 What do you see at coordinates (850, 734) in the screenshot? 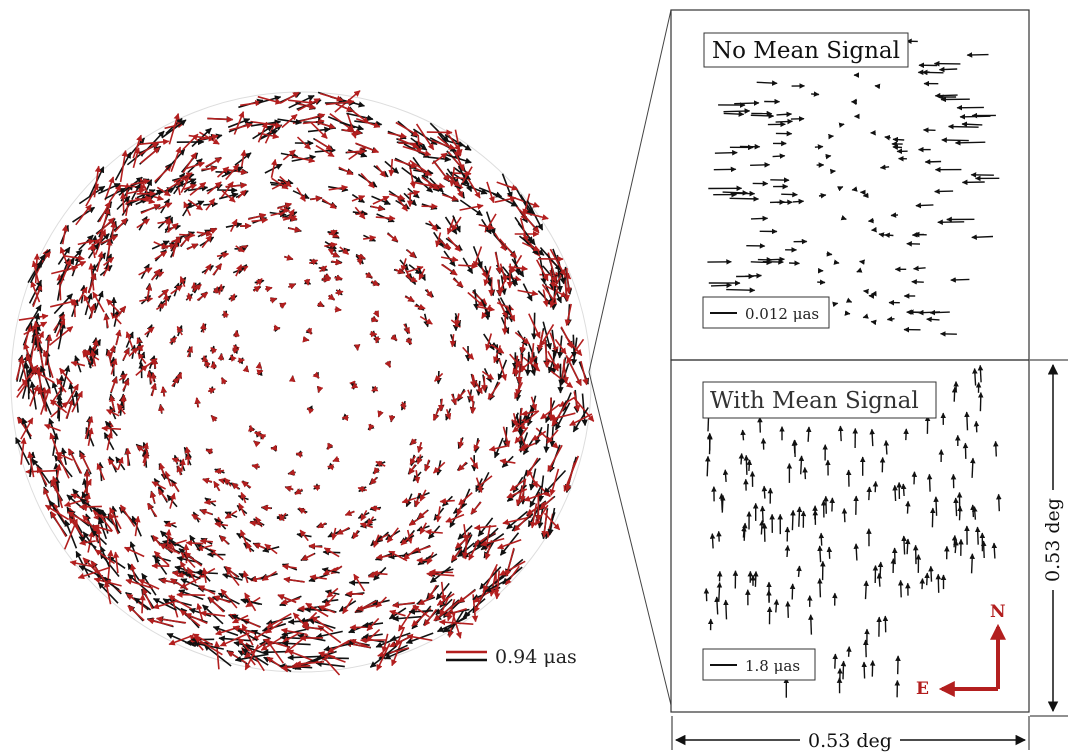
I see `horizontal-dimension: 0.53 deg` at bounding box center [850, 734].